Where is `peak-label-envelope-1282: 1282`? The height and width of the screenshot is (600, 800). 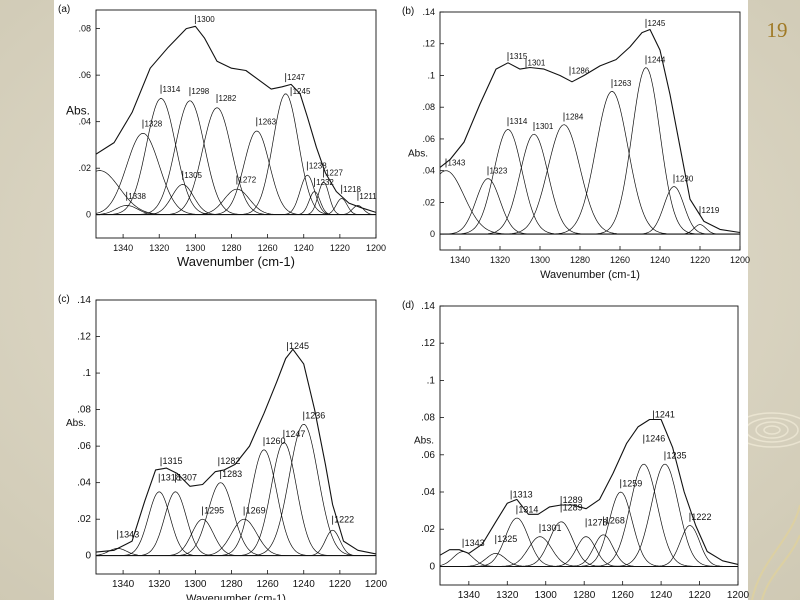
peak-label-envelope-1282: 1282 is located at coordinates (230, 461).